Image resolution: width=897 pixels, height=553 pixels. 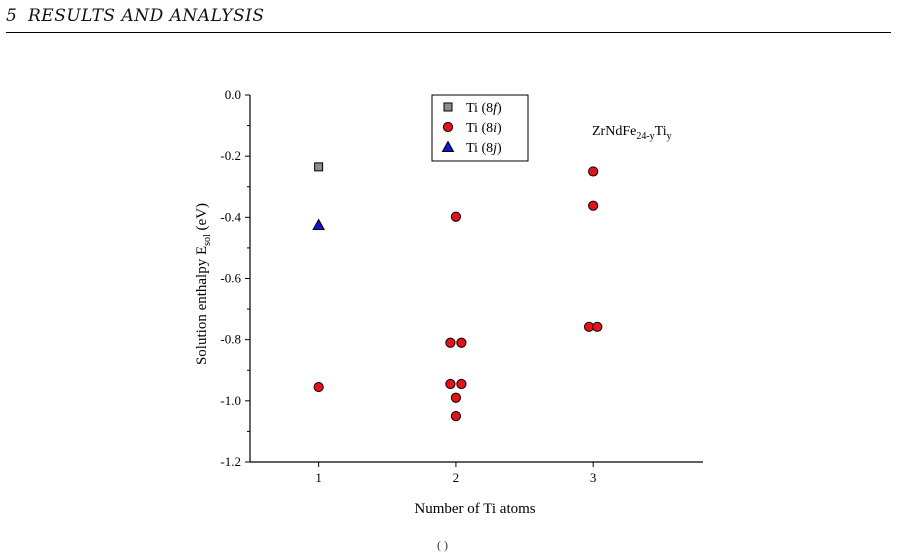 I want to click on data-point-square, so click(x=319, y=167).